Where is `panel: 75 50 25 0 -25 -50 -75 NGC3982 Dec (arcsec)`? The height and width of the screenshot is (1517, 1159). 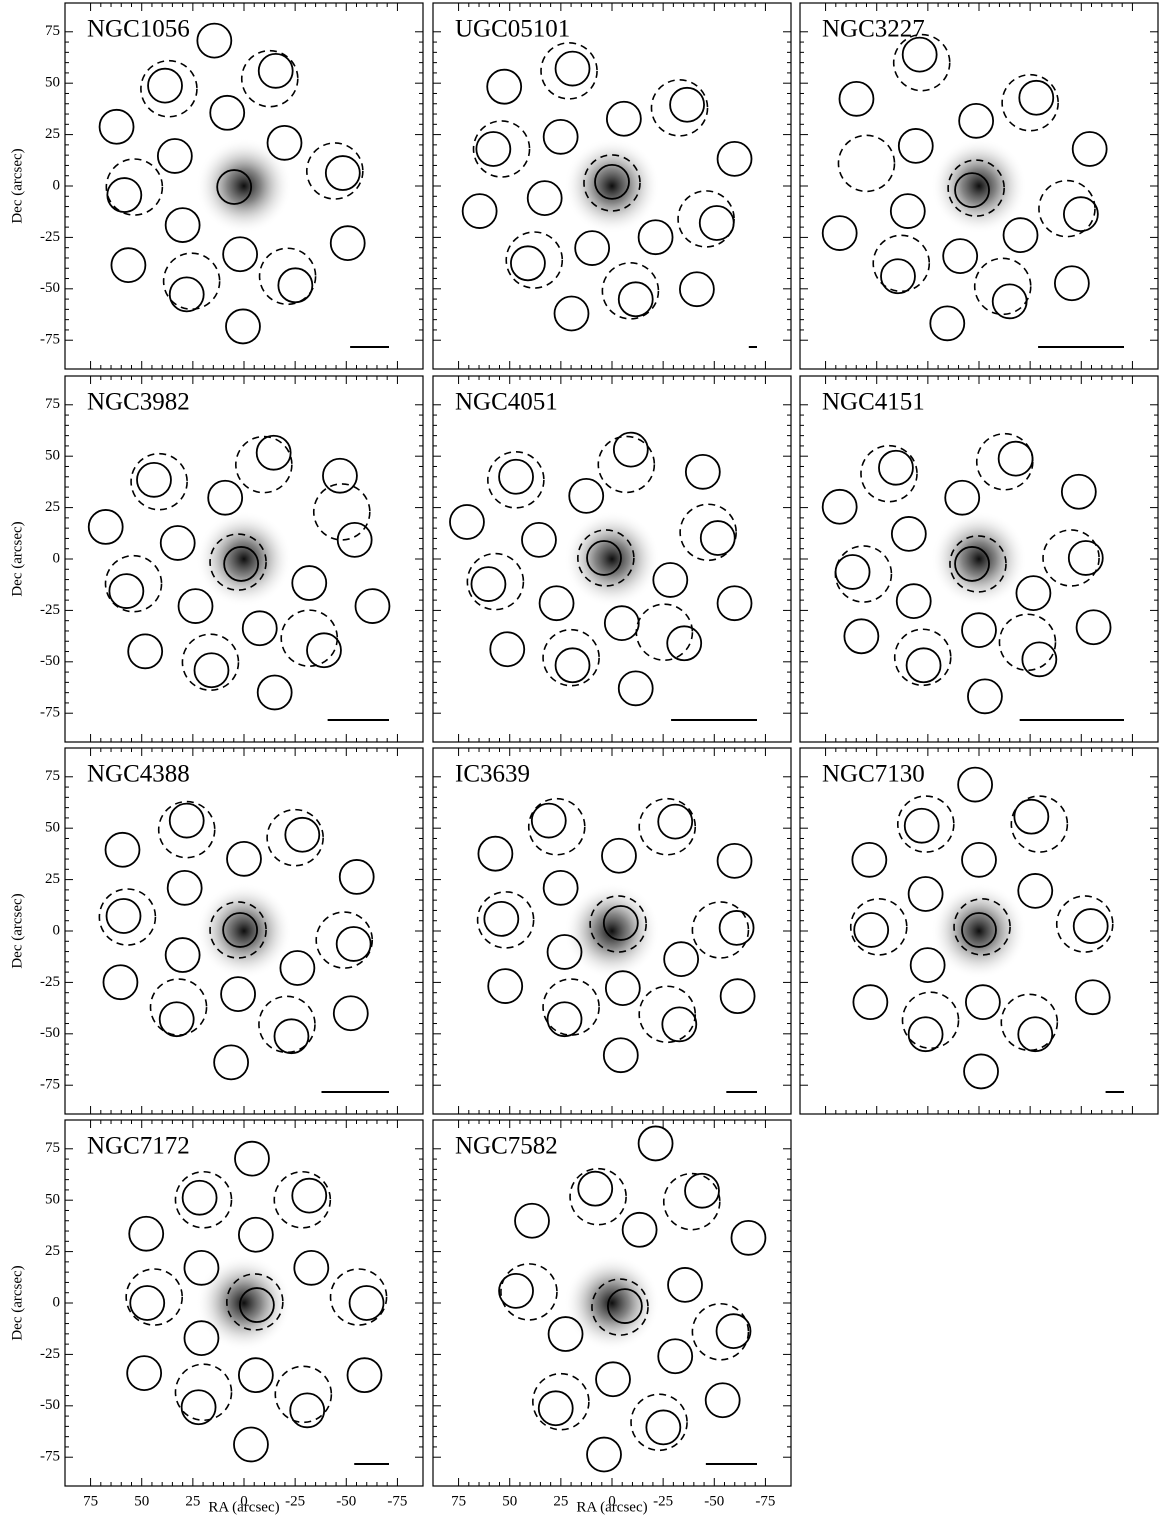 panel: 75 50 25 0 -25 -50 -75 NGC3982 Dec (arcsec) is located at coordinates (216, 559).